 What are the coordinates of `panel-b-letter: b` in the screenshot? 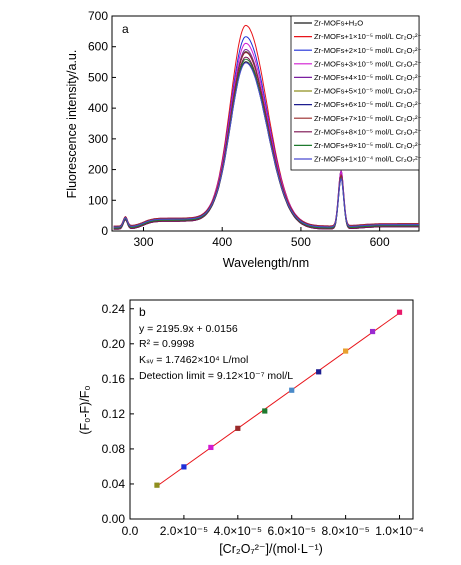 It's located at (142, 312).